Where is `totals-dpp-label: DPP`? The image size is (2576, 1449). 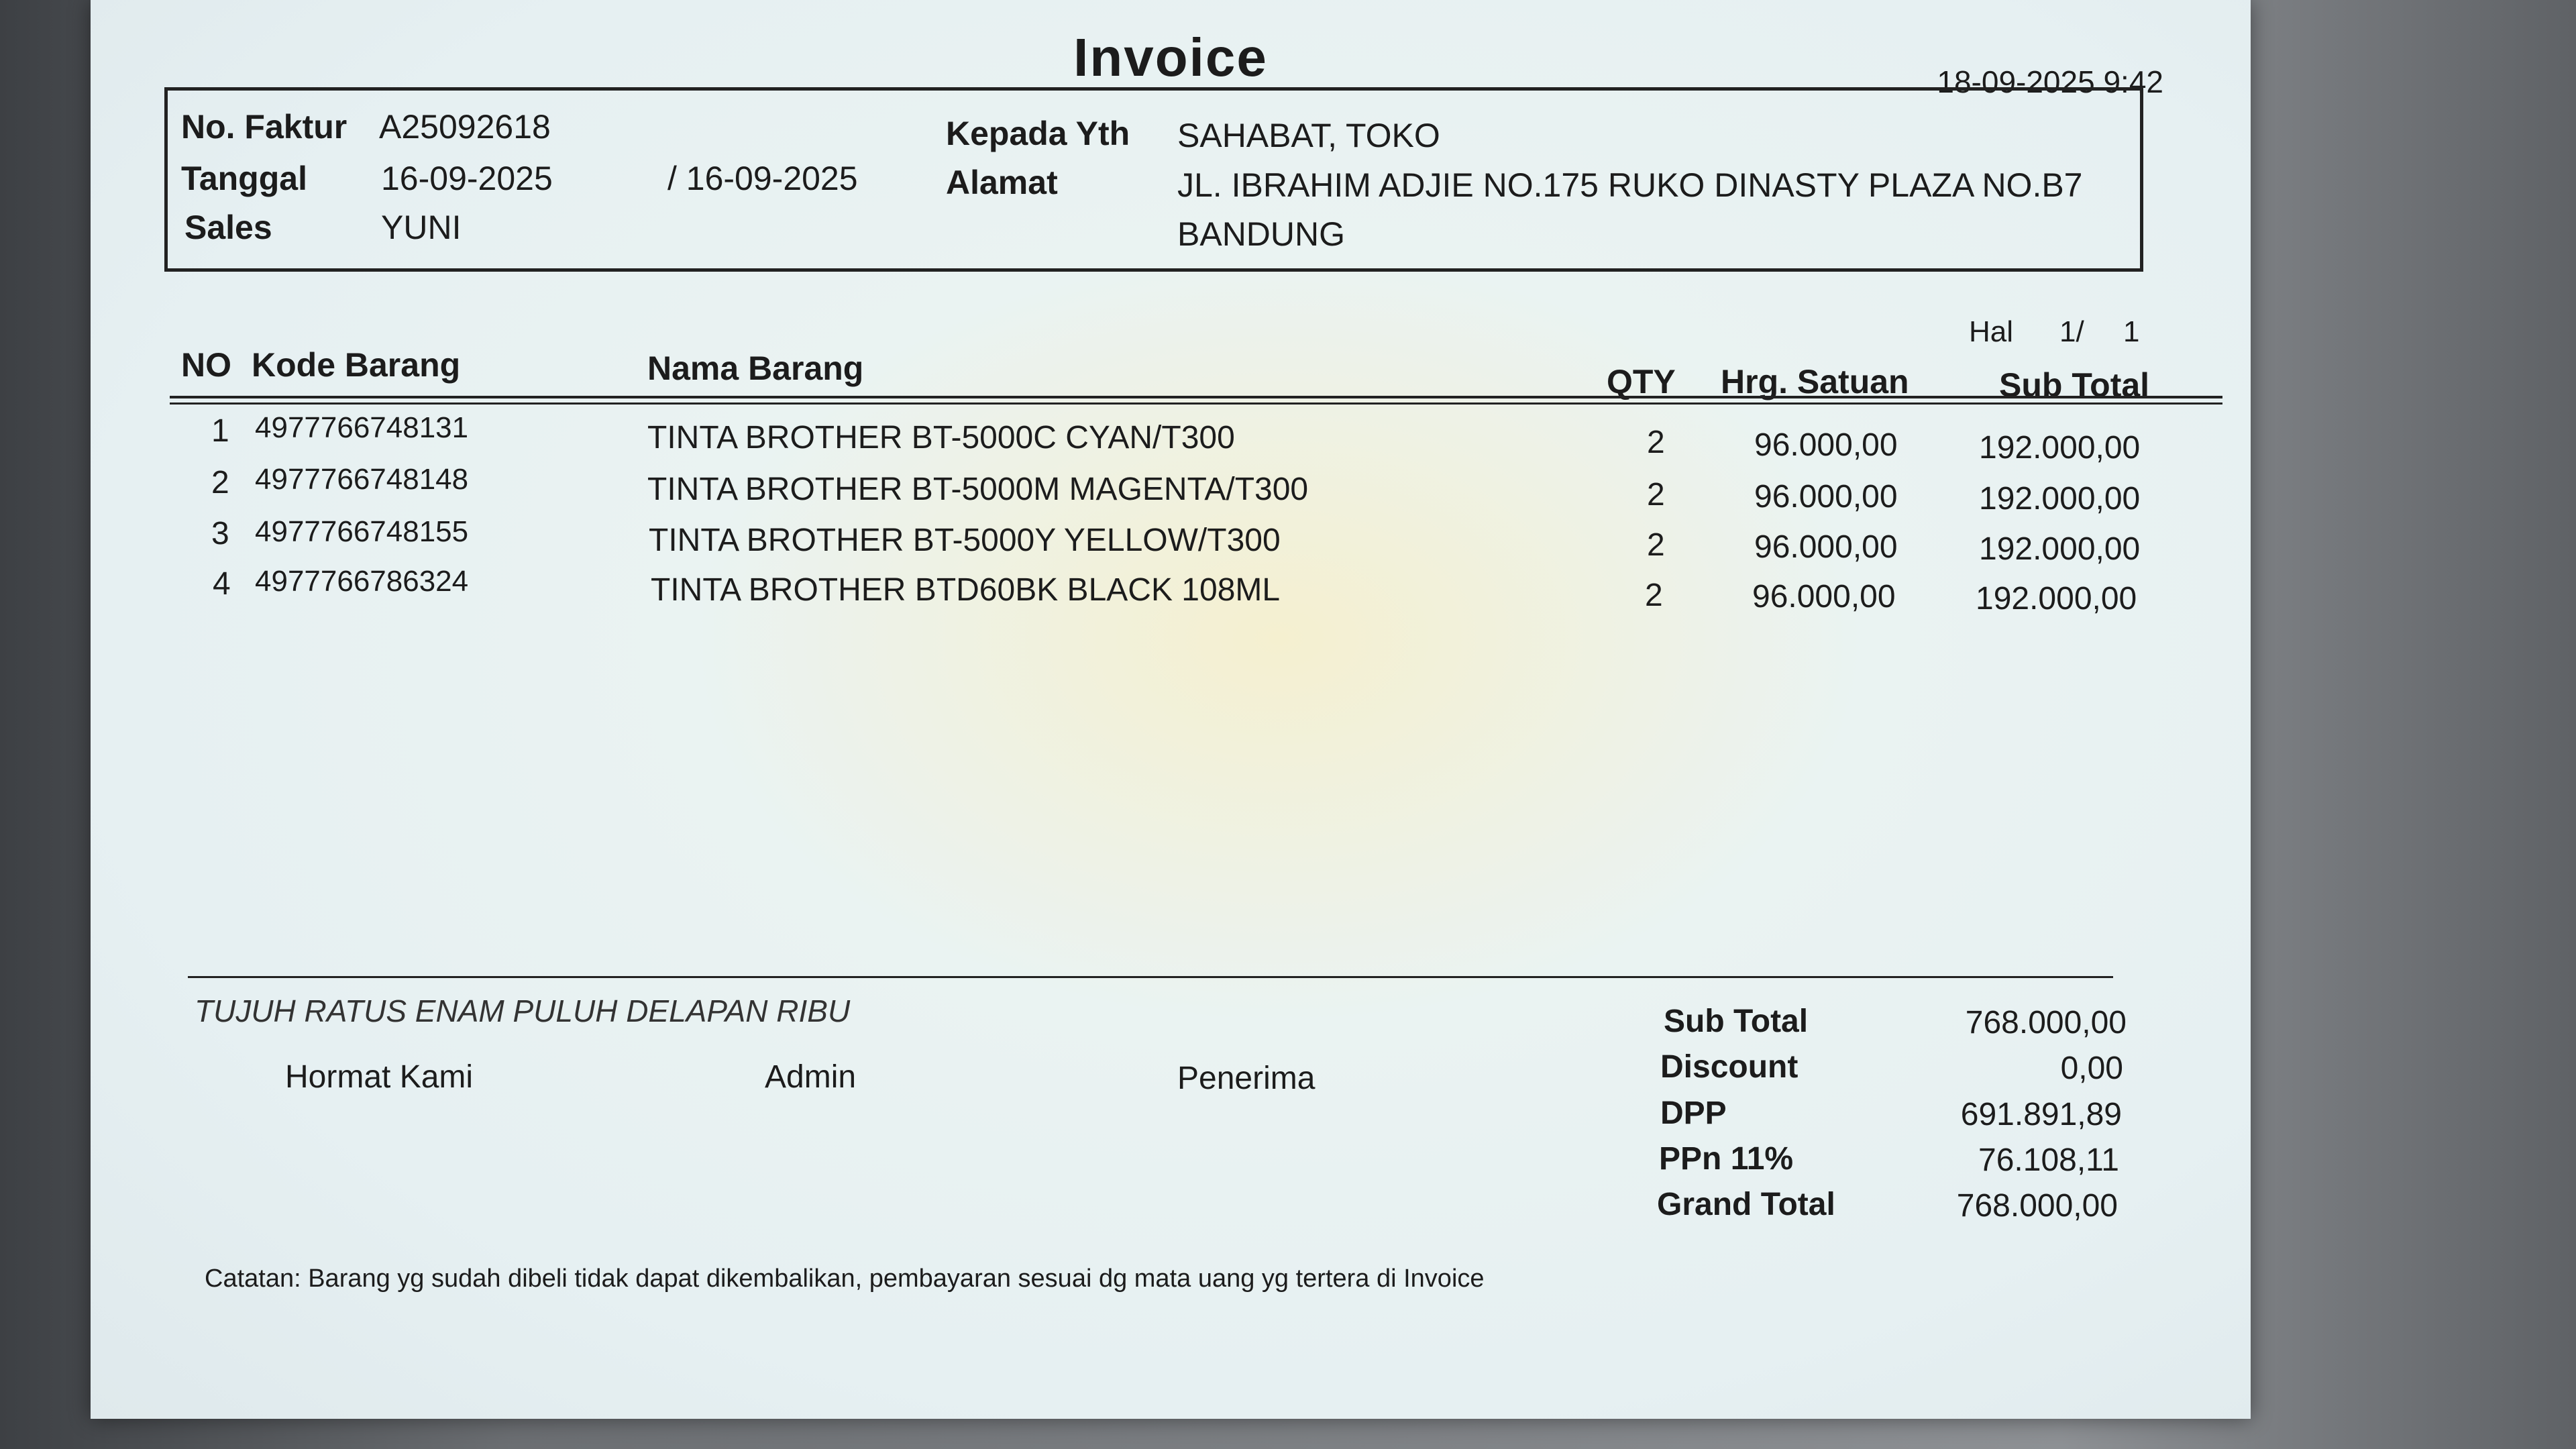
totals-dpp-label: DPP is located at coordinates (1693, 1113).